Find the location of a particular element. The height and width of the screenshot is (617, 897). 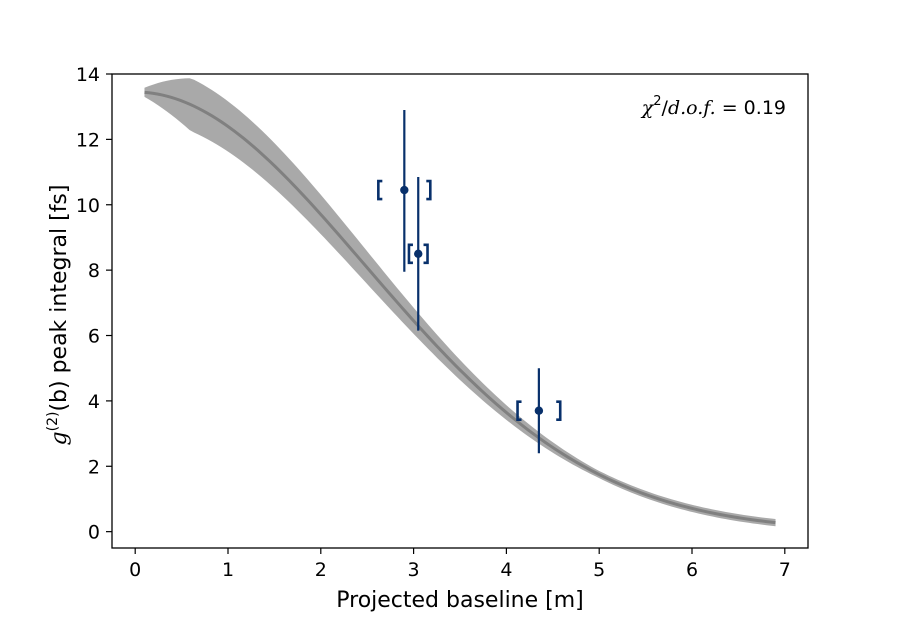

chi-square-annotation: χ2/d.o.f. = 0.19 is located at coordinates (713, 106).